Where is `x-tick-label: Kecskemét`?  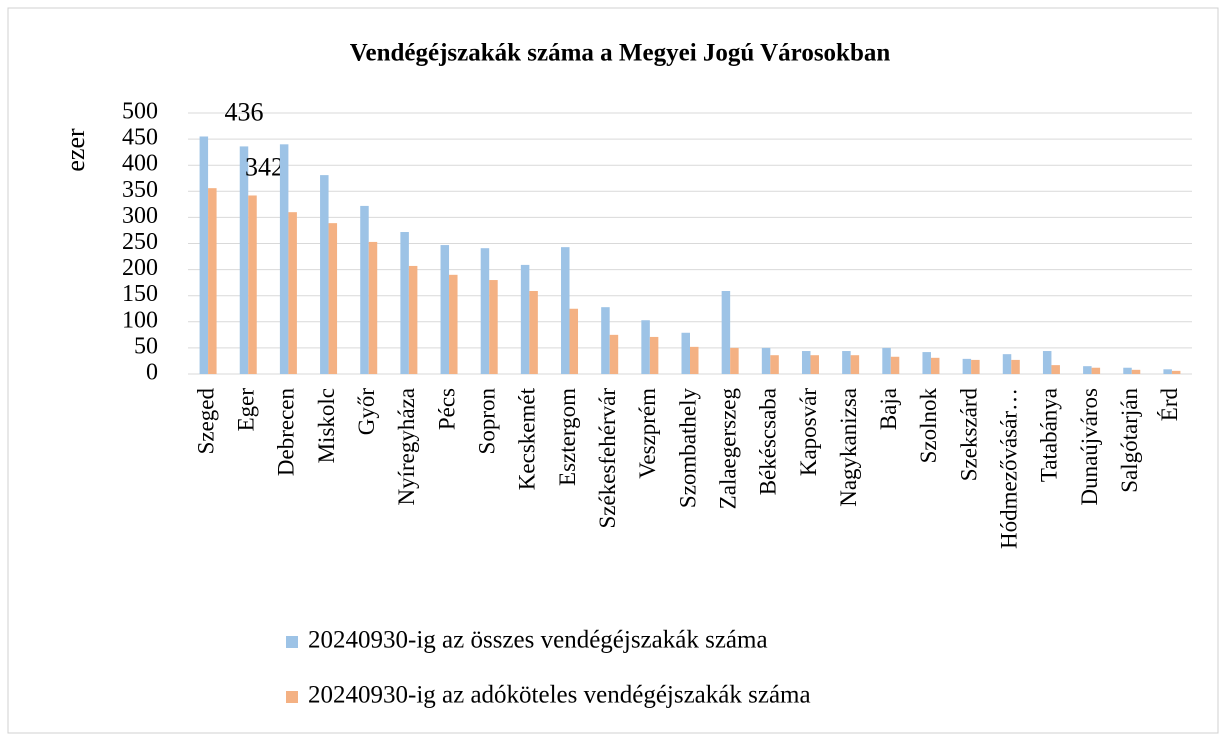
x-tick-label: Kecskemét is located at coordinates (527, 438).